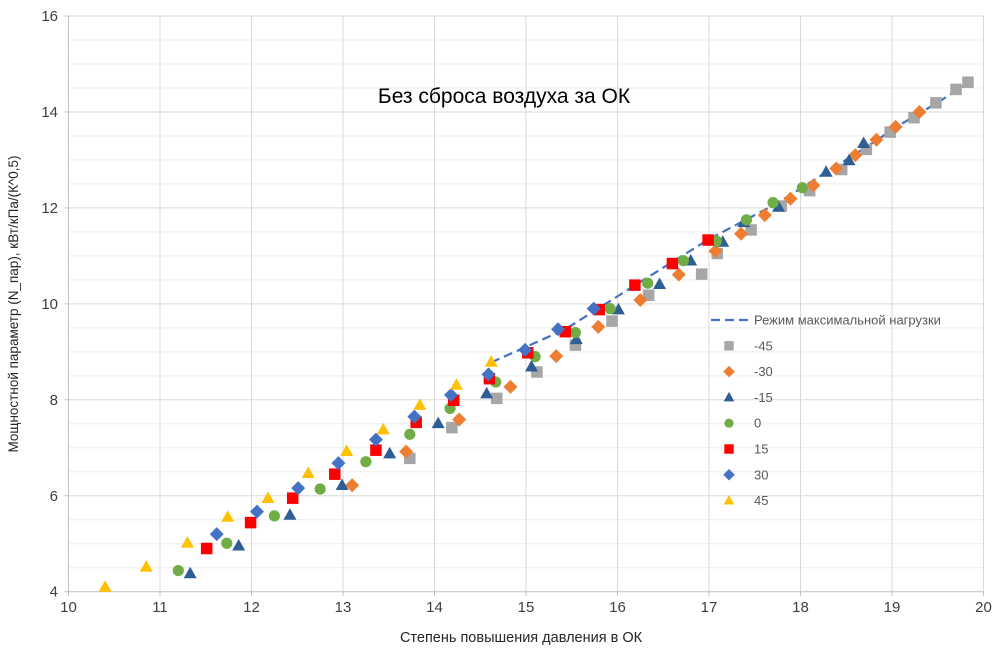 This screenshot has height=652, width=1000. I want to click on legend-label: 45, so click(761, 500).